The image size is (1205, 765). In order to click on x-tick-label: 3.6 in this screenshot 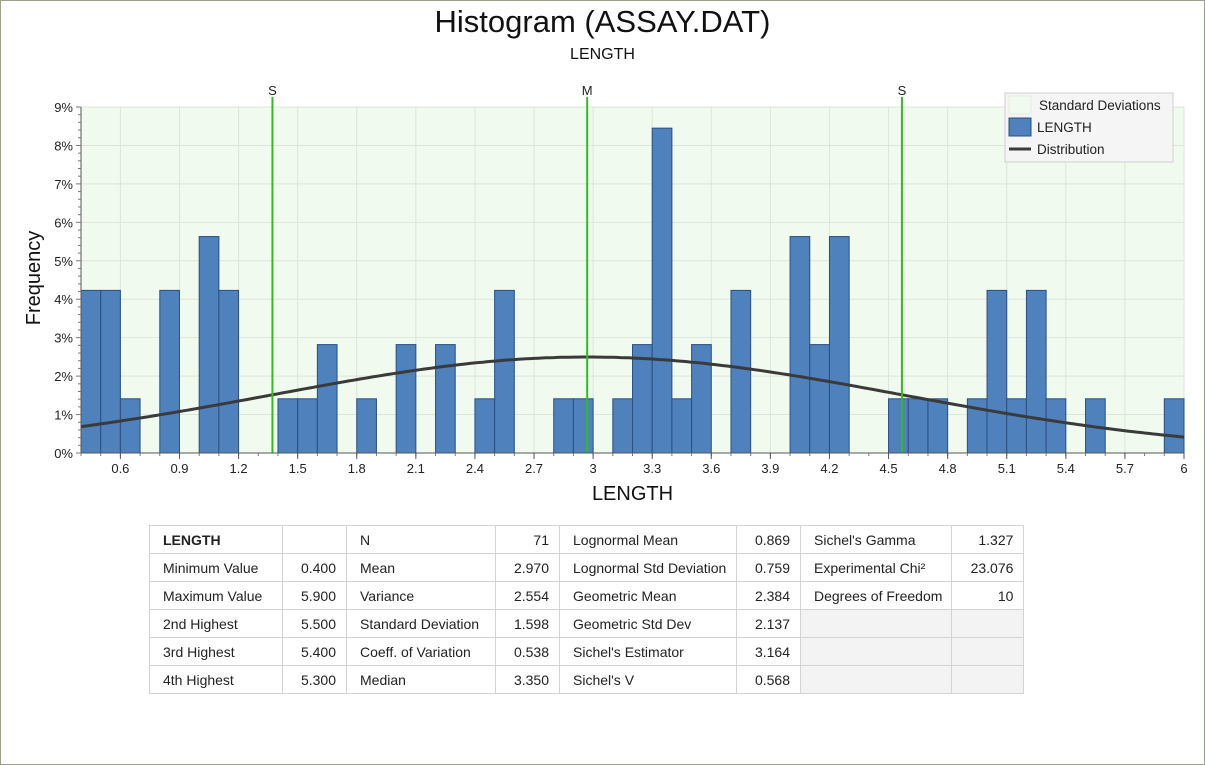, I will do `click(711, 468)`.